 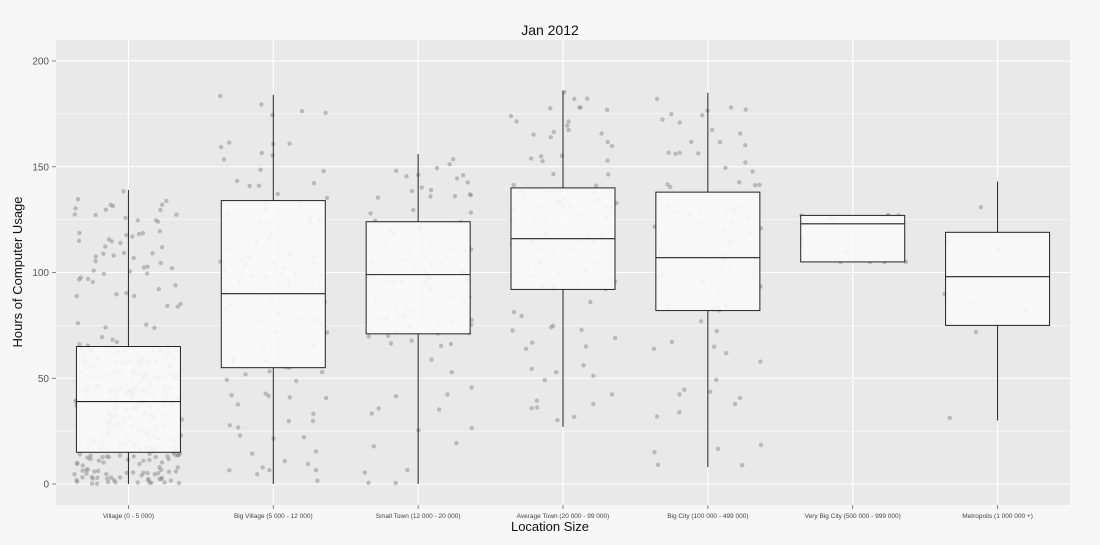 I want to click on chart-title: Jan 2012, so click(x=550, y=30).